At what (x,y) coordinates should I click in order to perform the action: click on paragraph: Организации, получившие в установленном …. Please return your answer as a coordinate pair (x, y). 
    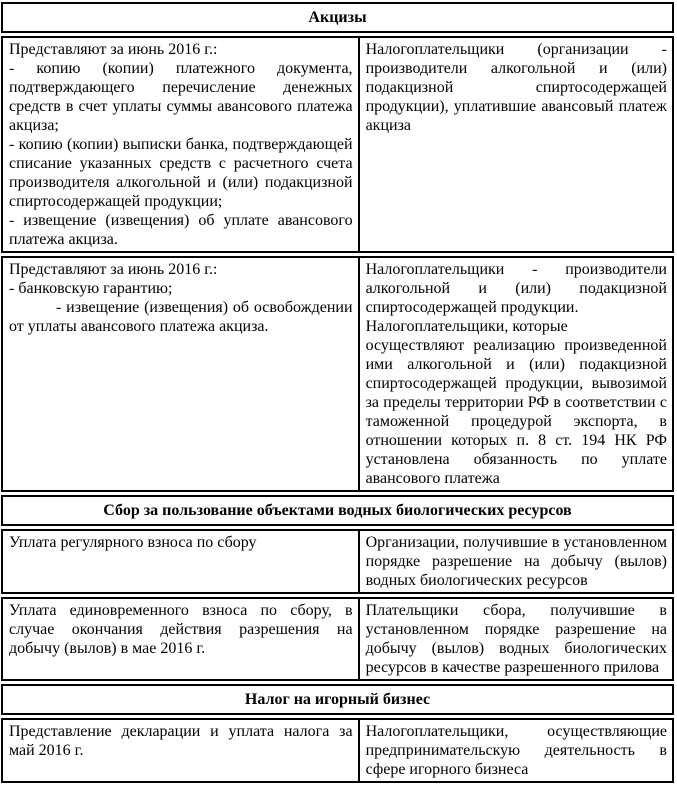
    Looking at the image, I should click on (516, 561).